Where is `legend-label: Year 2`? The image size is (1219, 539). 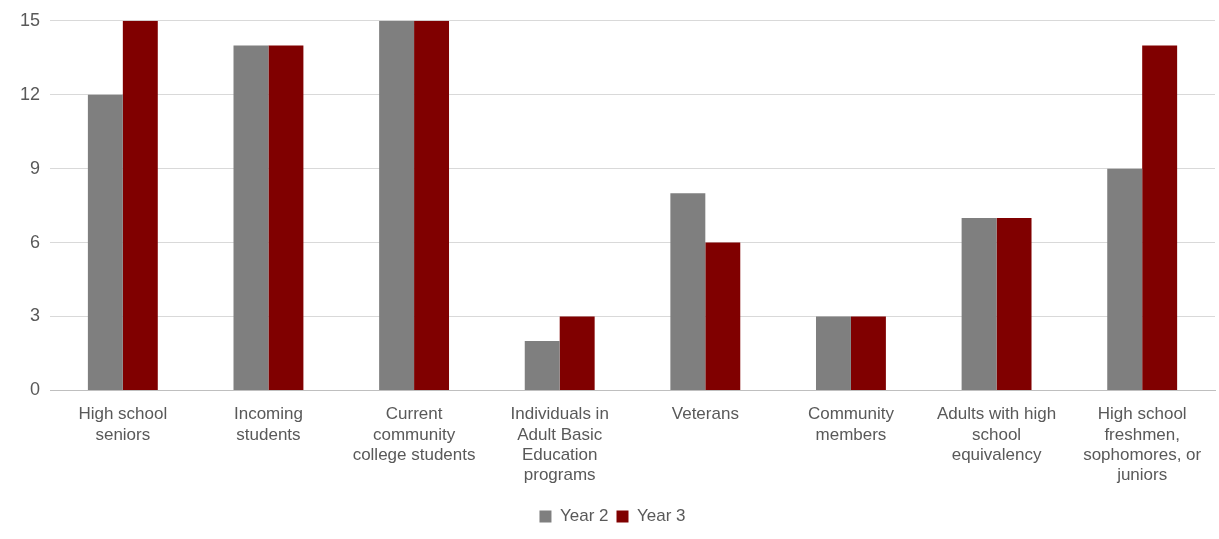 legend-label: Year 2 is located at coordinates (584, 516).